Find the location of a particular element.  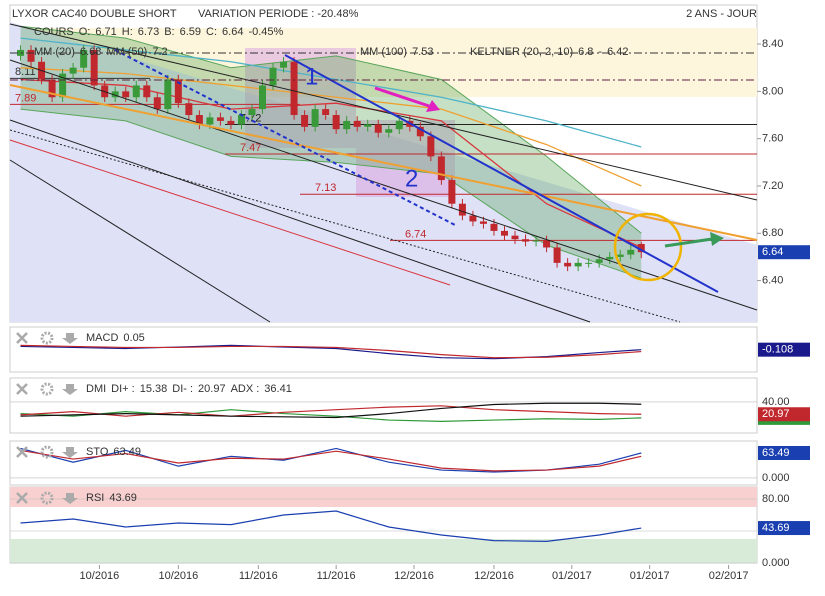

value-box-label: 6.64 is located at coordinates (772, 252).